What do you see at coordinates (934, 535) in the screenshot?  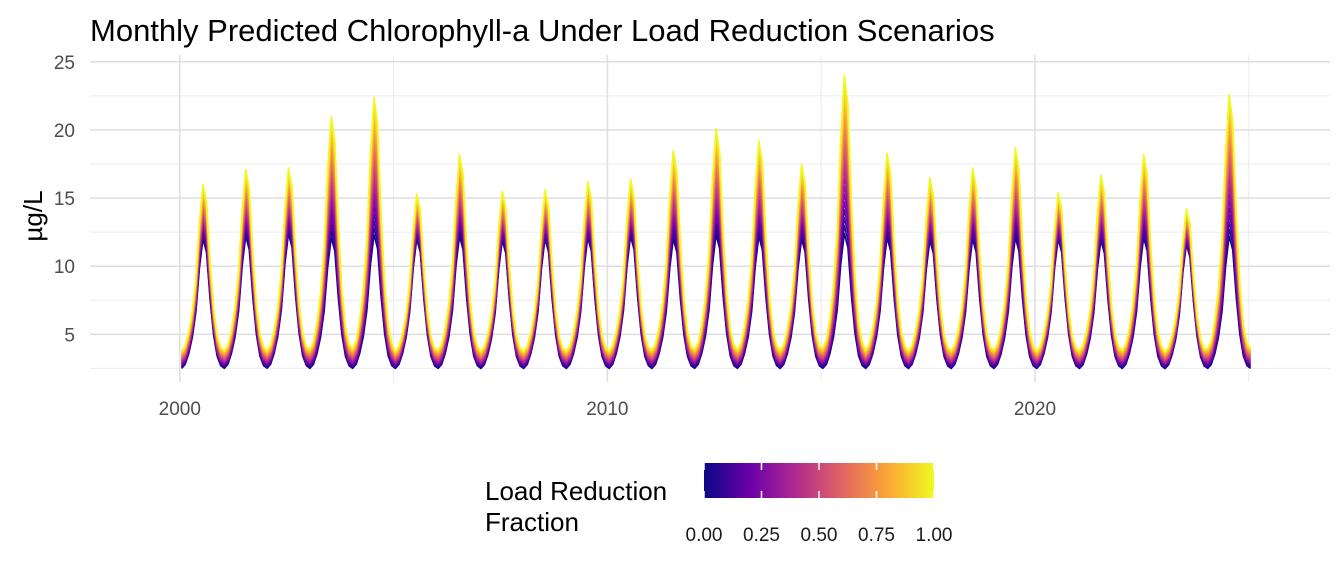 I see `colorbar-tick-label: 1.00` at bounding box center [934, 535].